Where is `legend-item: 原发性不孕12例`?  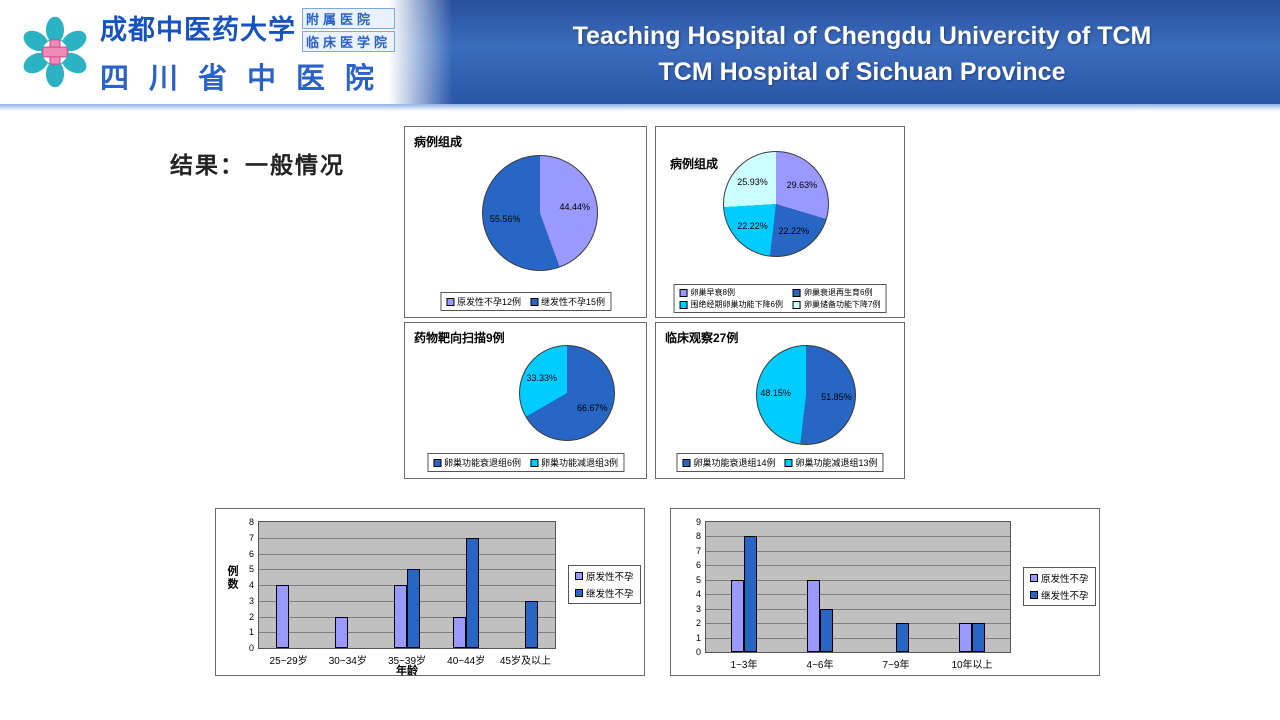
legend-item: 原发性不孕12例 is located at coordinates (483, 301).